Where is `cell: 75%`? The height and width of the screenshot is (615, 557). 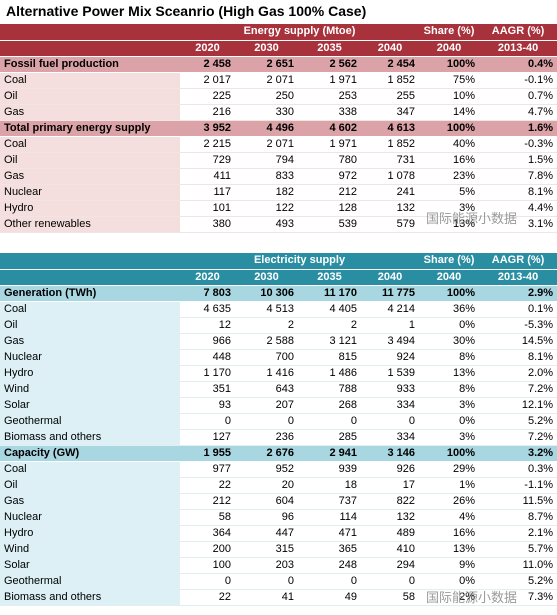 cell: 75% is located at coordinates (449, 80).